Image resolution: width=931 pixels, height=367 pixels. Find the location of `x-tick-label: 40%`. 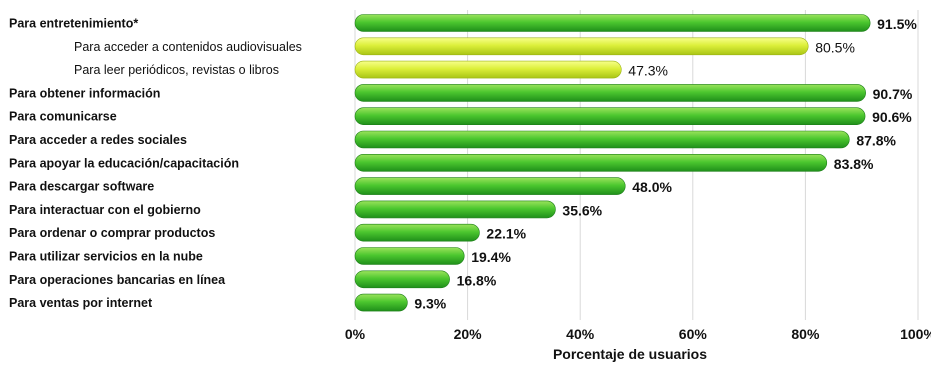

x-tick-label: 40% is located at coordinates (580, 334).